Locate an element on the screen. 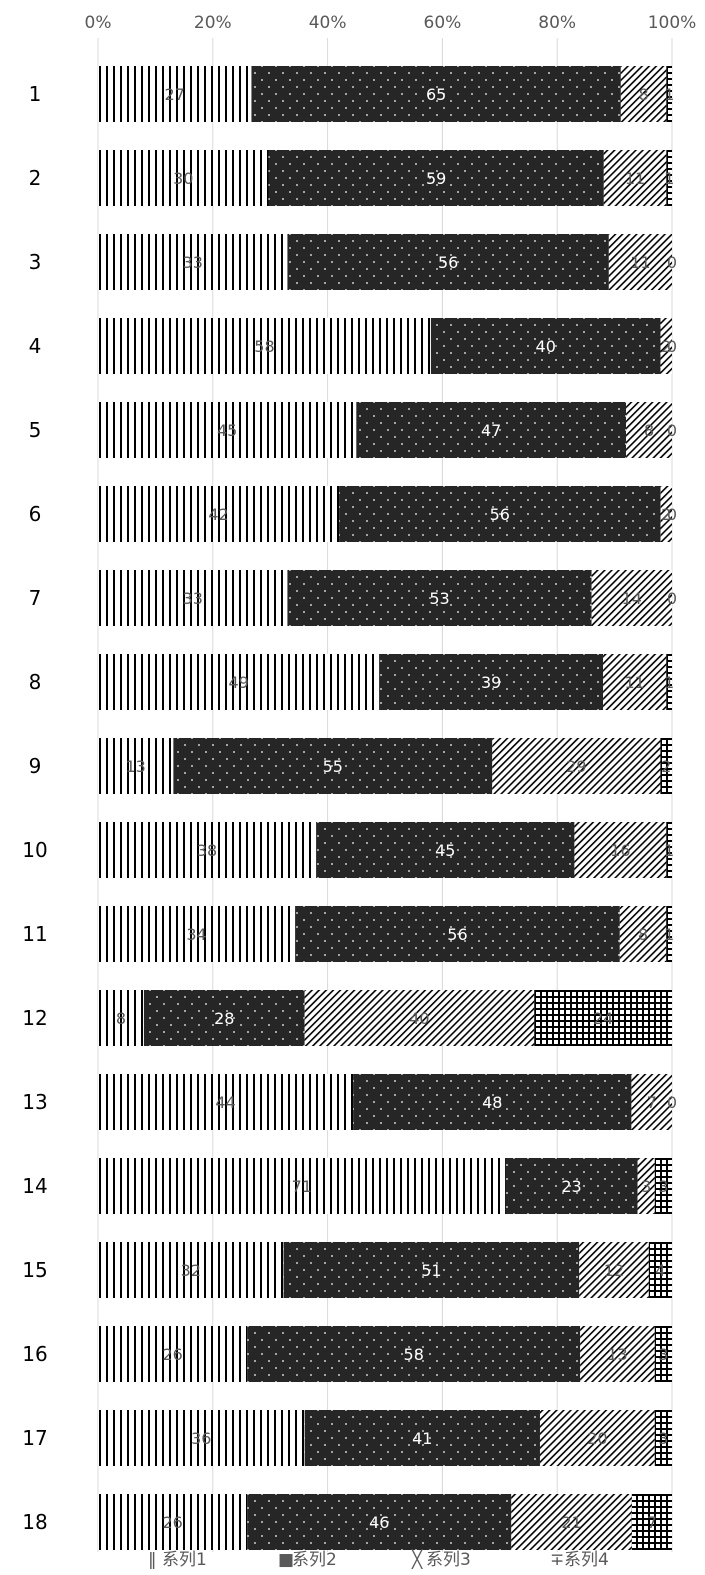 The image size is (705, 1575). data-label-series-3: 21 is located at coordinates (571, 1522).